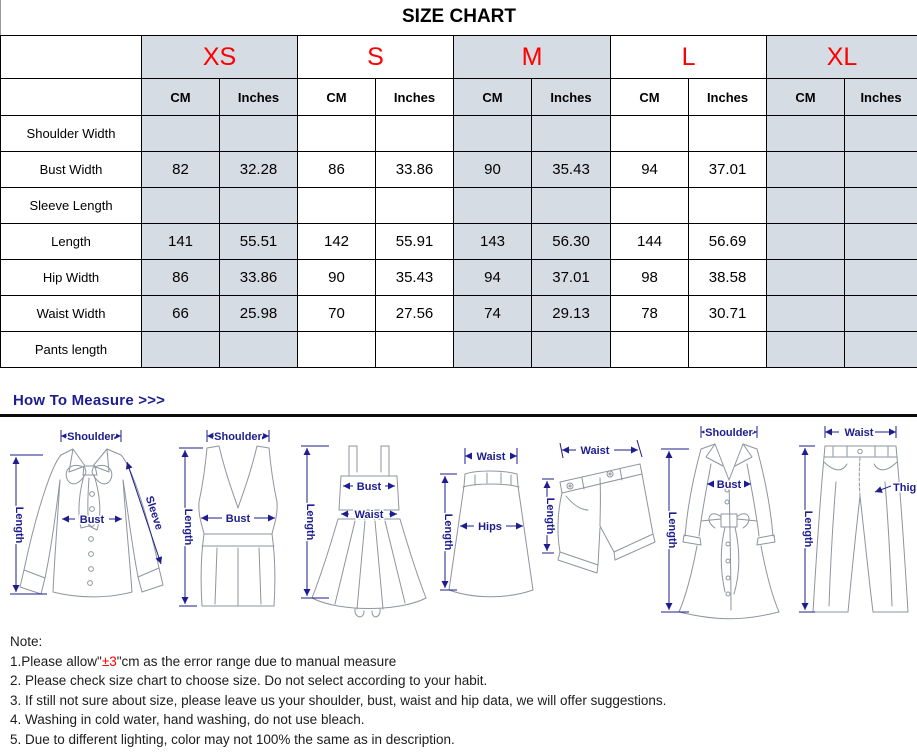  I want to click on skirt-hips-label: Hips, so click(490, 527).